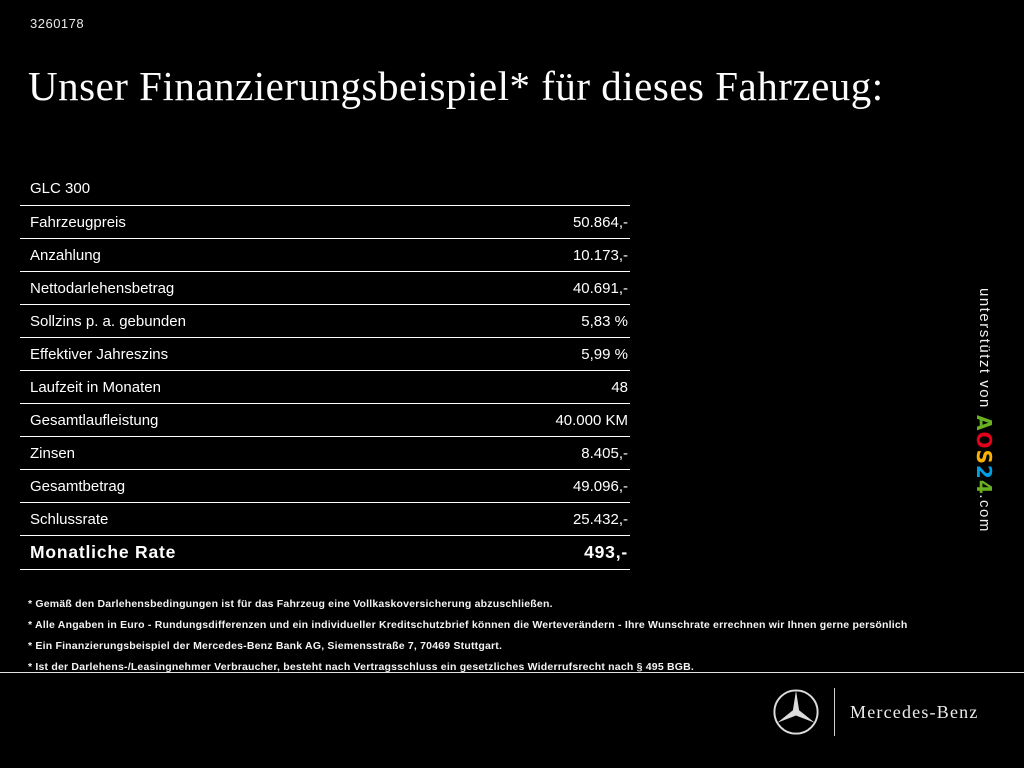  Describe the element at coordinates (94, 420) in the screenshot. I see `row-label: Gesamtlaufleistung` at that location.